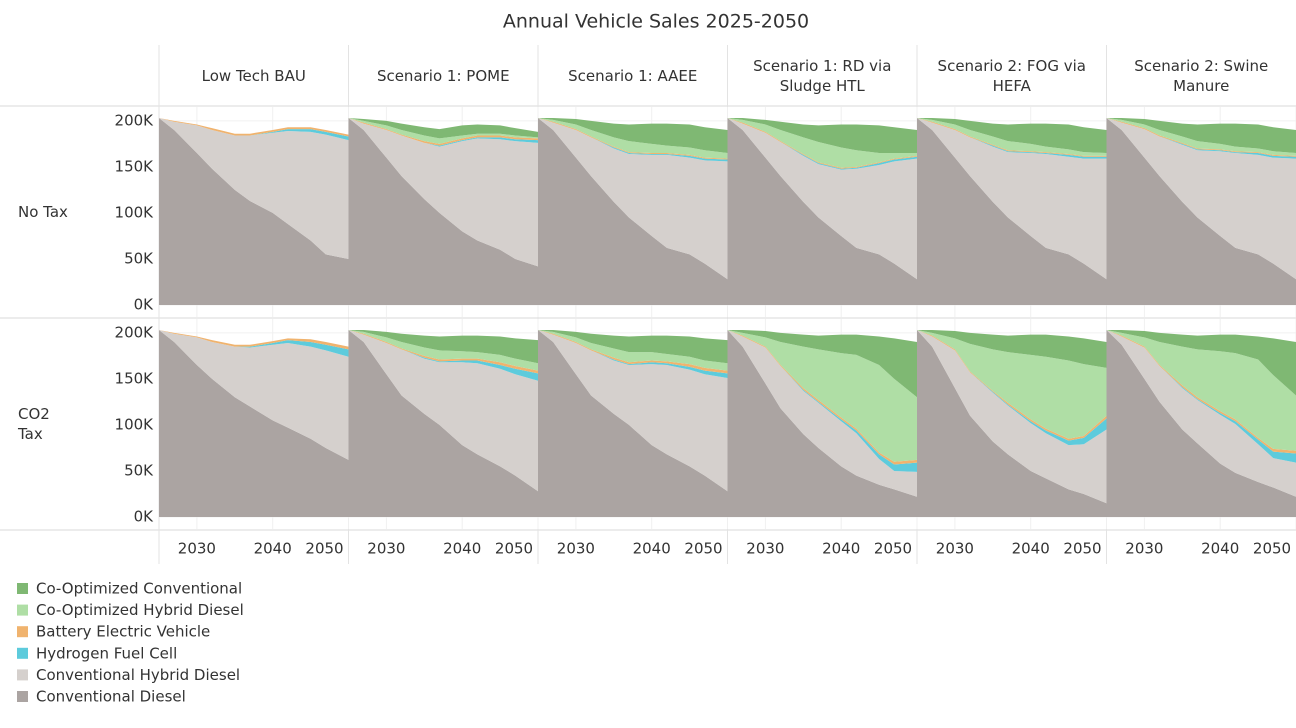 The width and height of the screenshot is (1296, 728). What do you see at coordinates (139, 589) in the screenshot?
I see `legend-label: Co-Optimized Conventional` at bounding box center [139, 589].